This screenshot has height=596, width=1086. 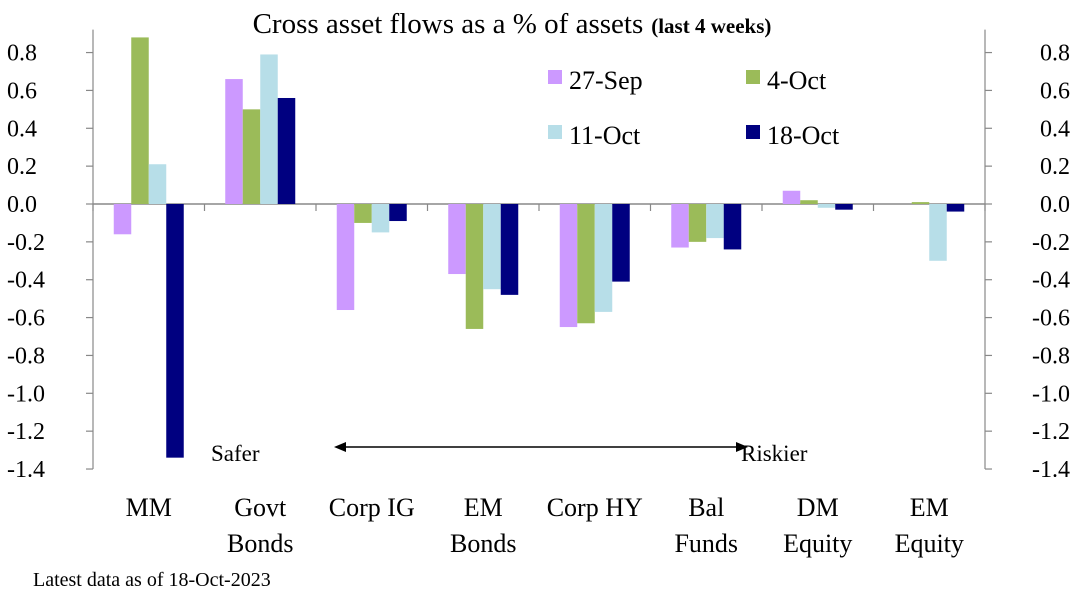 What do you see at coordinates (26, 319) in the screenshot?
I see `left-tick-label: -0.6` at bounding box center [26, 319].